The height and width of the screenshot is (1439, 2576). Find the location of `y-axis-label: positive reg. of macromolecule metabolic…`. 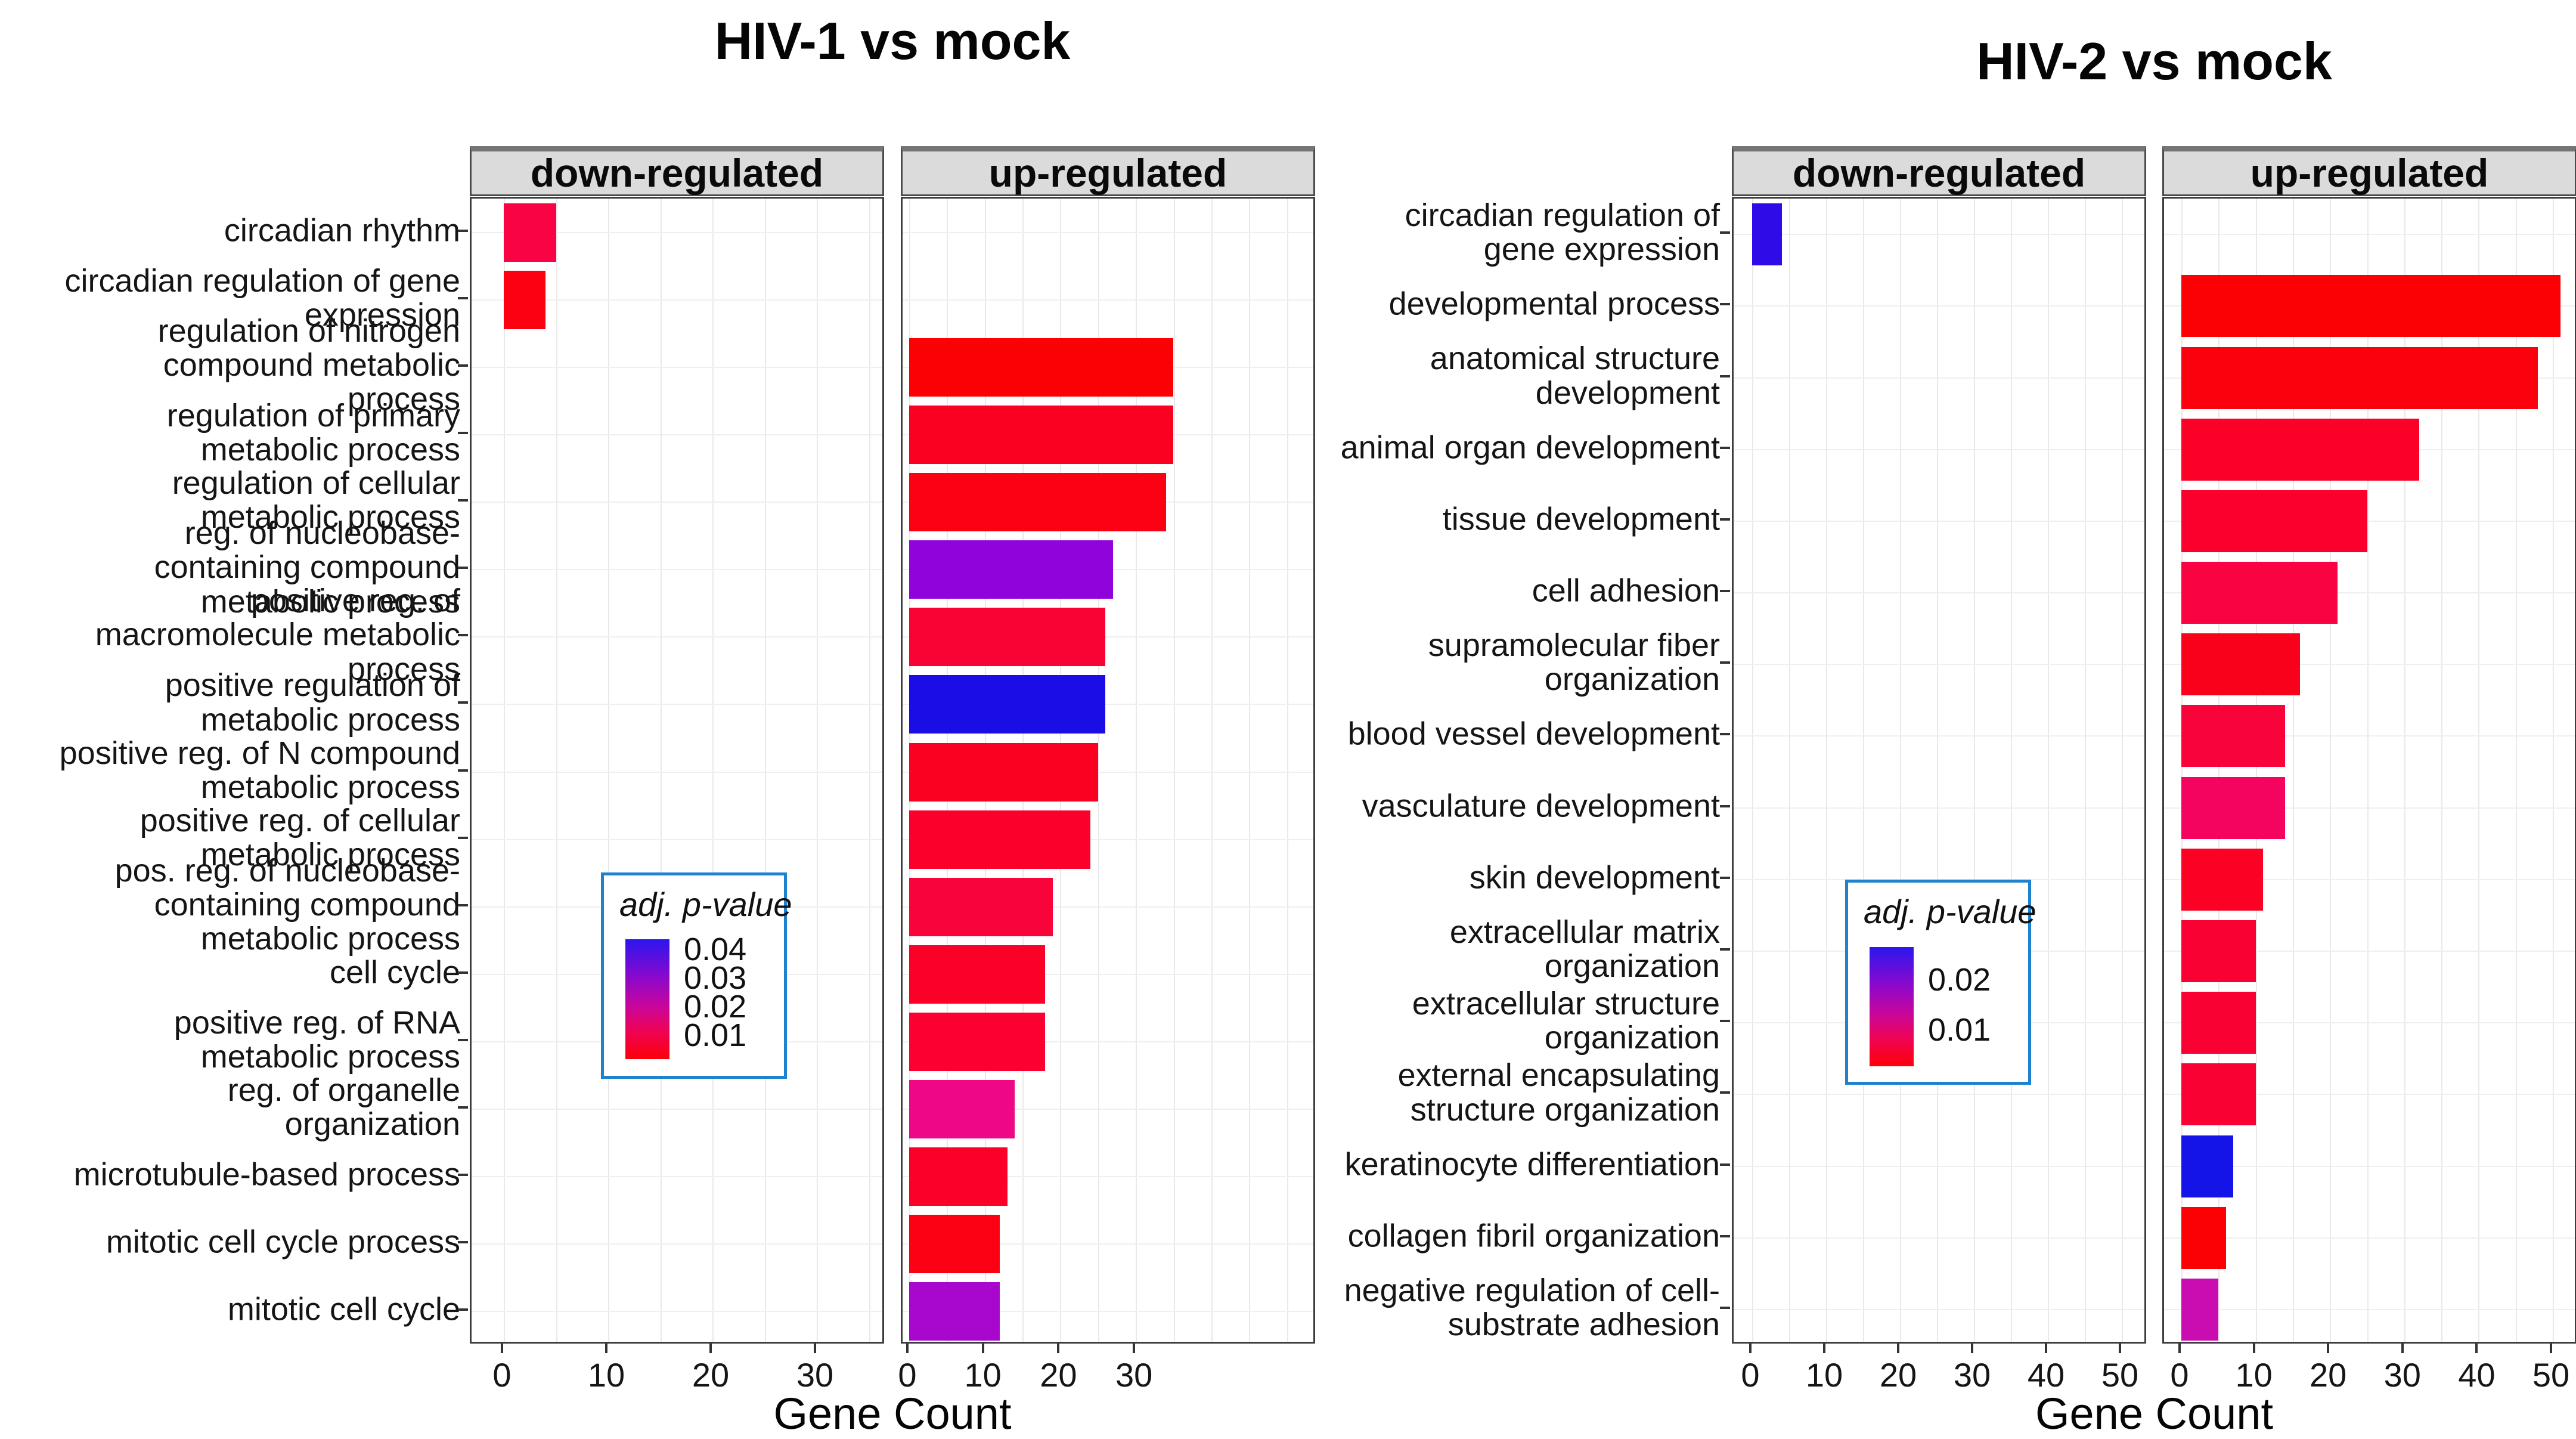

y-axis-label: positive reg. of macromolecule metabolic… is located at coordinates (277, 635).